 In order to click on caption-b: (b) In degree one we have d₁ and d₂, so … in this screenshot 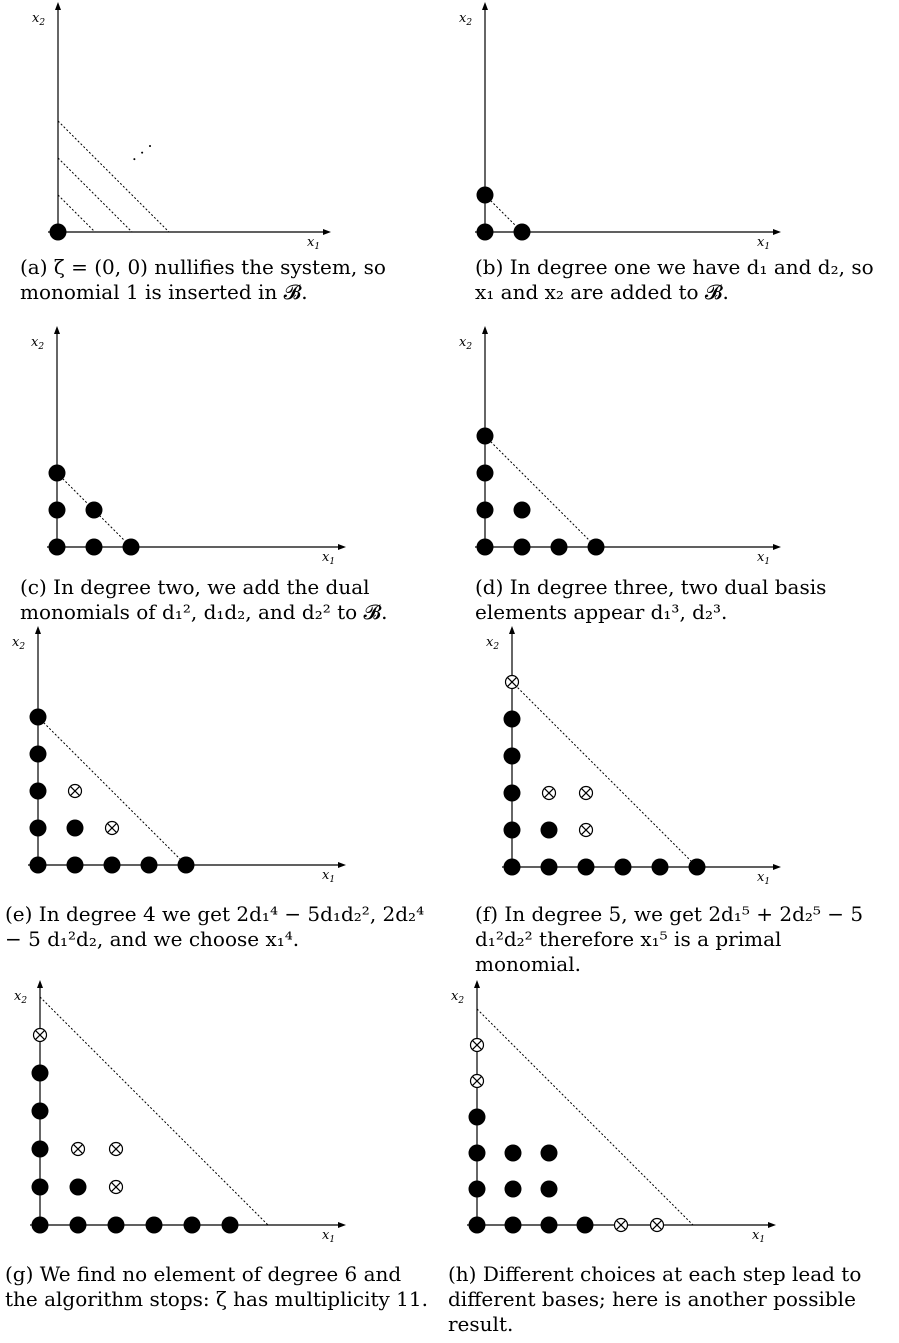, I will do `click(674, 279)`.